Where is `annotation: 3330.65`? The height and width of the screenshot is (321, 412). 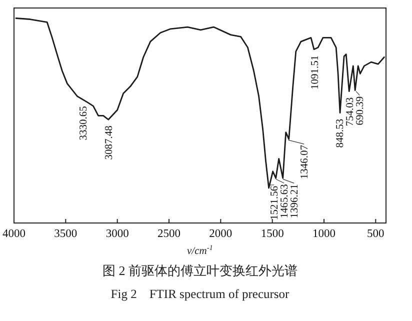
annotation: 3330.65 is located at coordinates (84, 123).